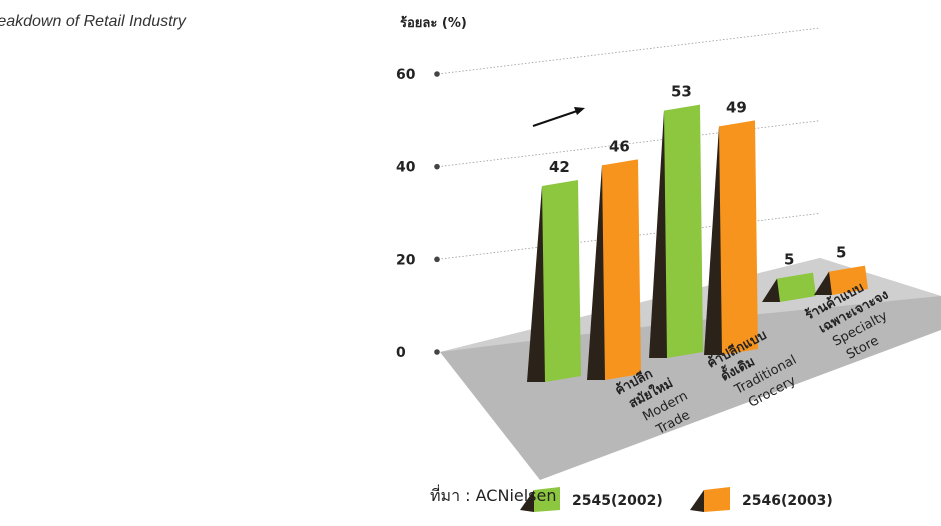  I want to click on source-note: ที่มา : ACNielsen, so click(493, 495).